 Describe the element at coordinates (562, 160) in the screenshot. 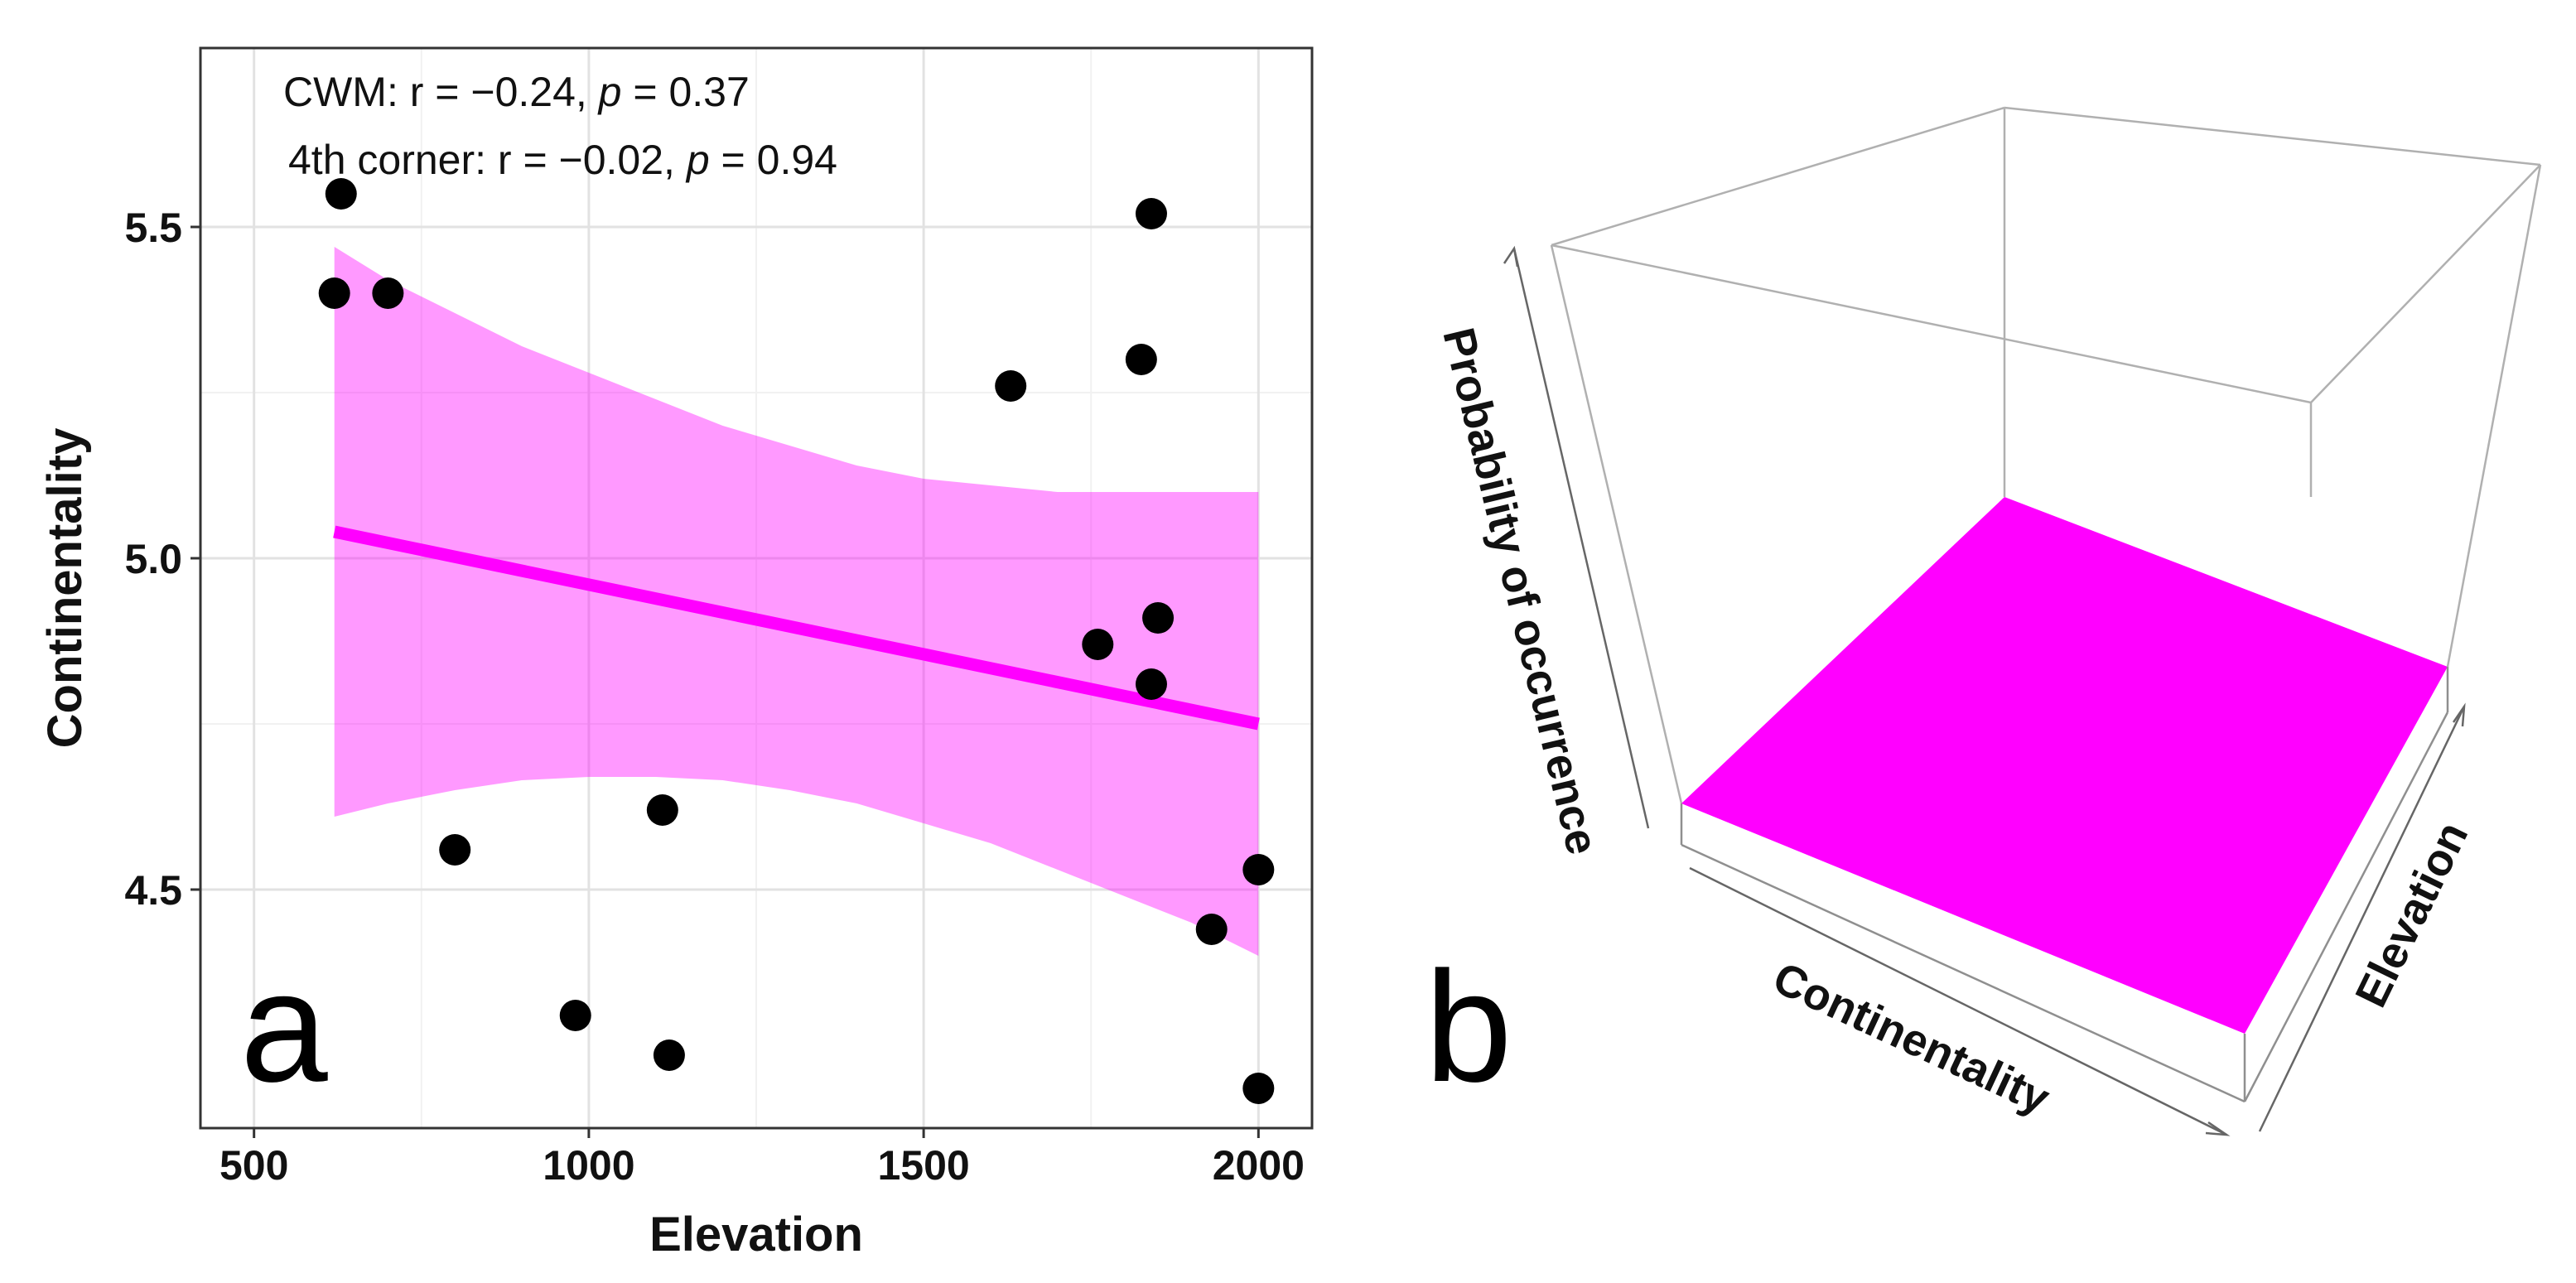

I see `annotation-4th-corner: 4th corner: r = −0.02, p = 0.94` at that location.